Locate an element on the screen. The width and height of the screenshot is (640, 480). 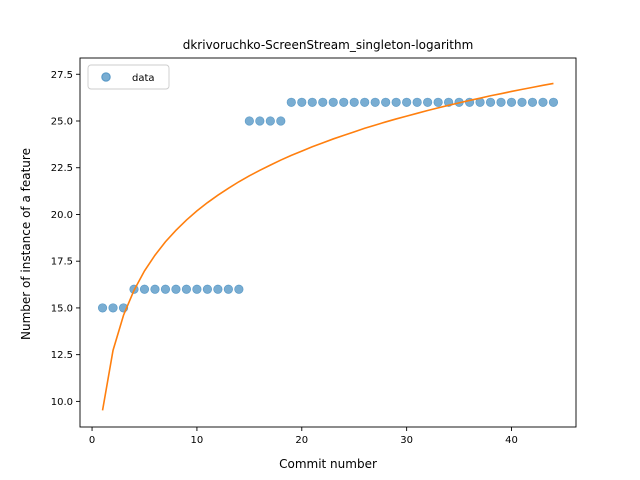
legend-marker is located at coordinates (106, 77).